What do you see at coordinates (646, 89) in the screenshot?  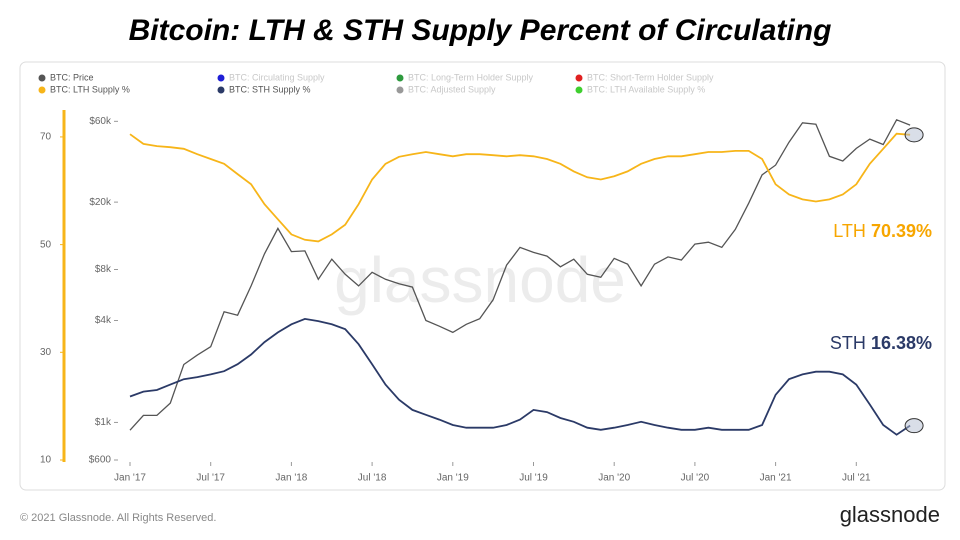 I see `legend-label: BTC: LTH Available Supply %` at bounding box center [646, 89].